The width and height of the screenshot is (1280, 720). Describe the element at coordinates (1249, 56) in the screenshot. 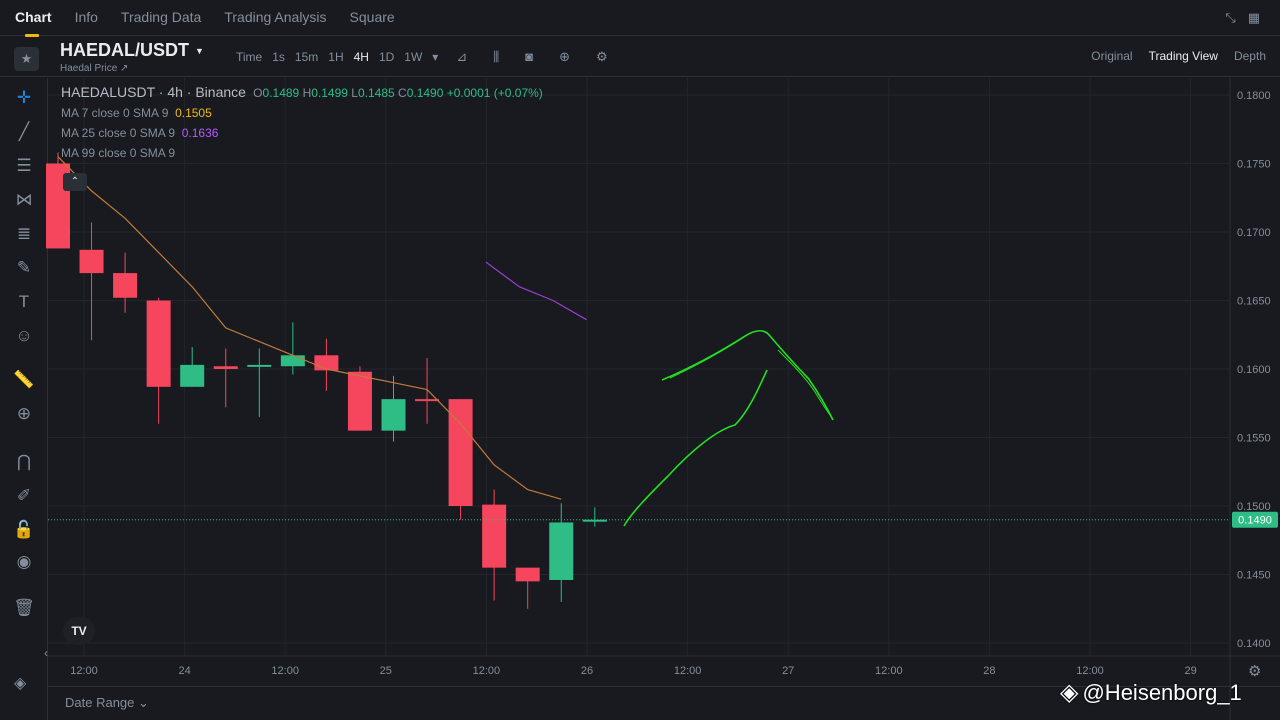

I see `view-depth: Depth` at that location.